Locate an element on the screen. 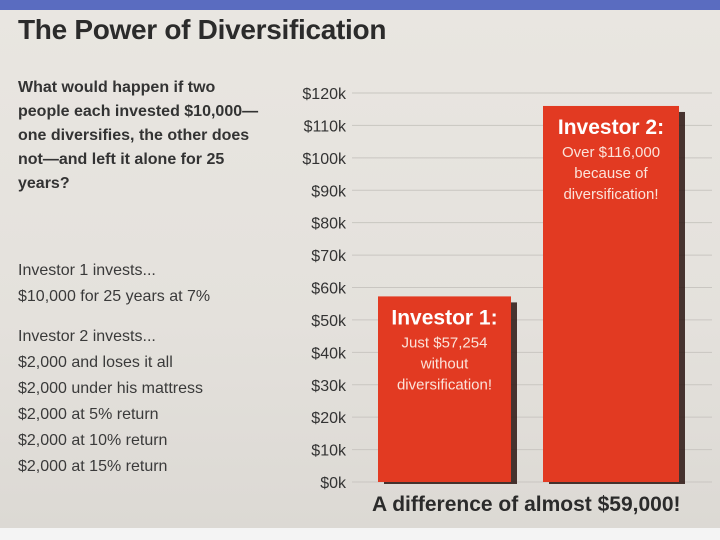 The image size is (720, 540). bottom-strip is located at coordinates (360, 534).